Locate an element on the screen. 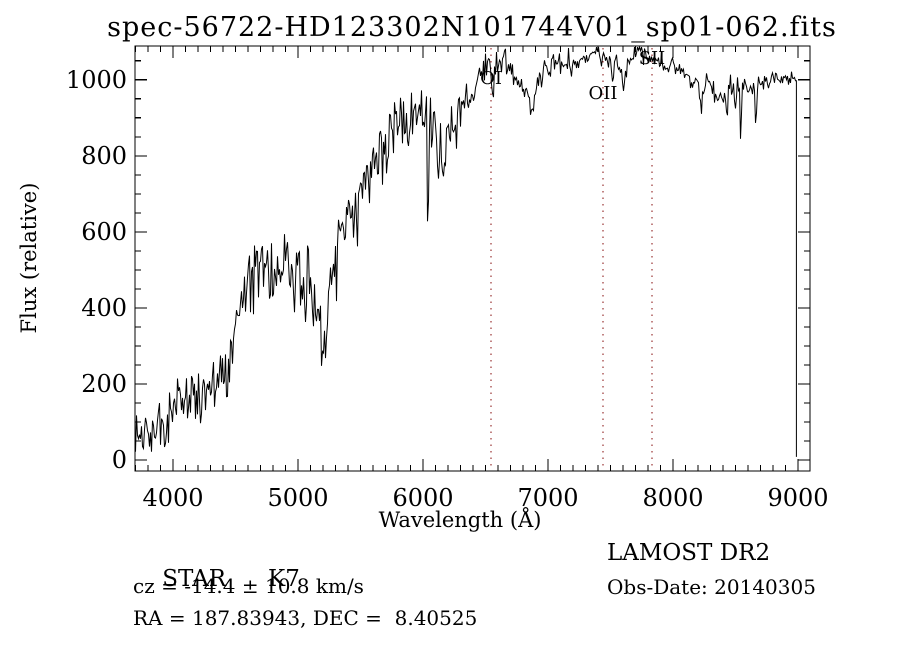 The height and width of the screenshot is (650, 900). x-tick-label: 7000 is located at coordinates (547, 498).